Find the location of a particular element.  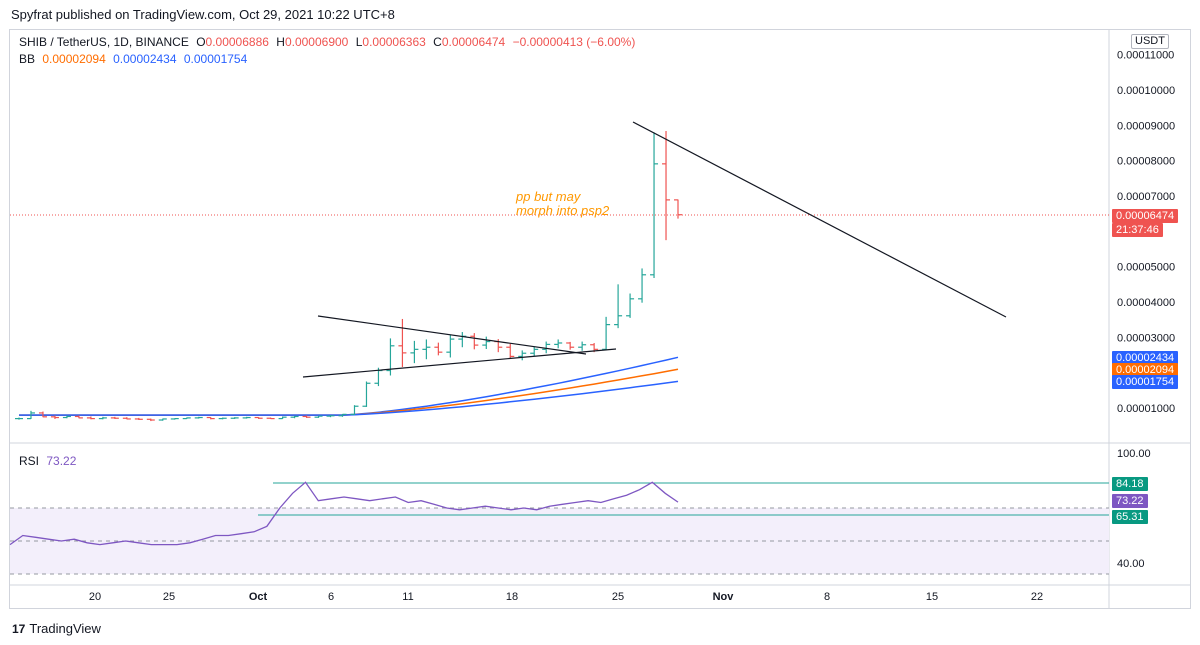

rsi-level-lower-label: 65.31 is located at coordinates (1130, 517).